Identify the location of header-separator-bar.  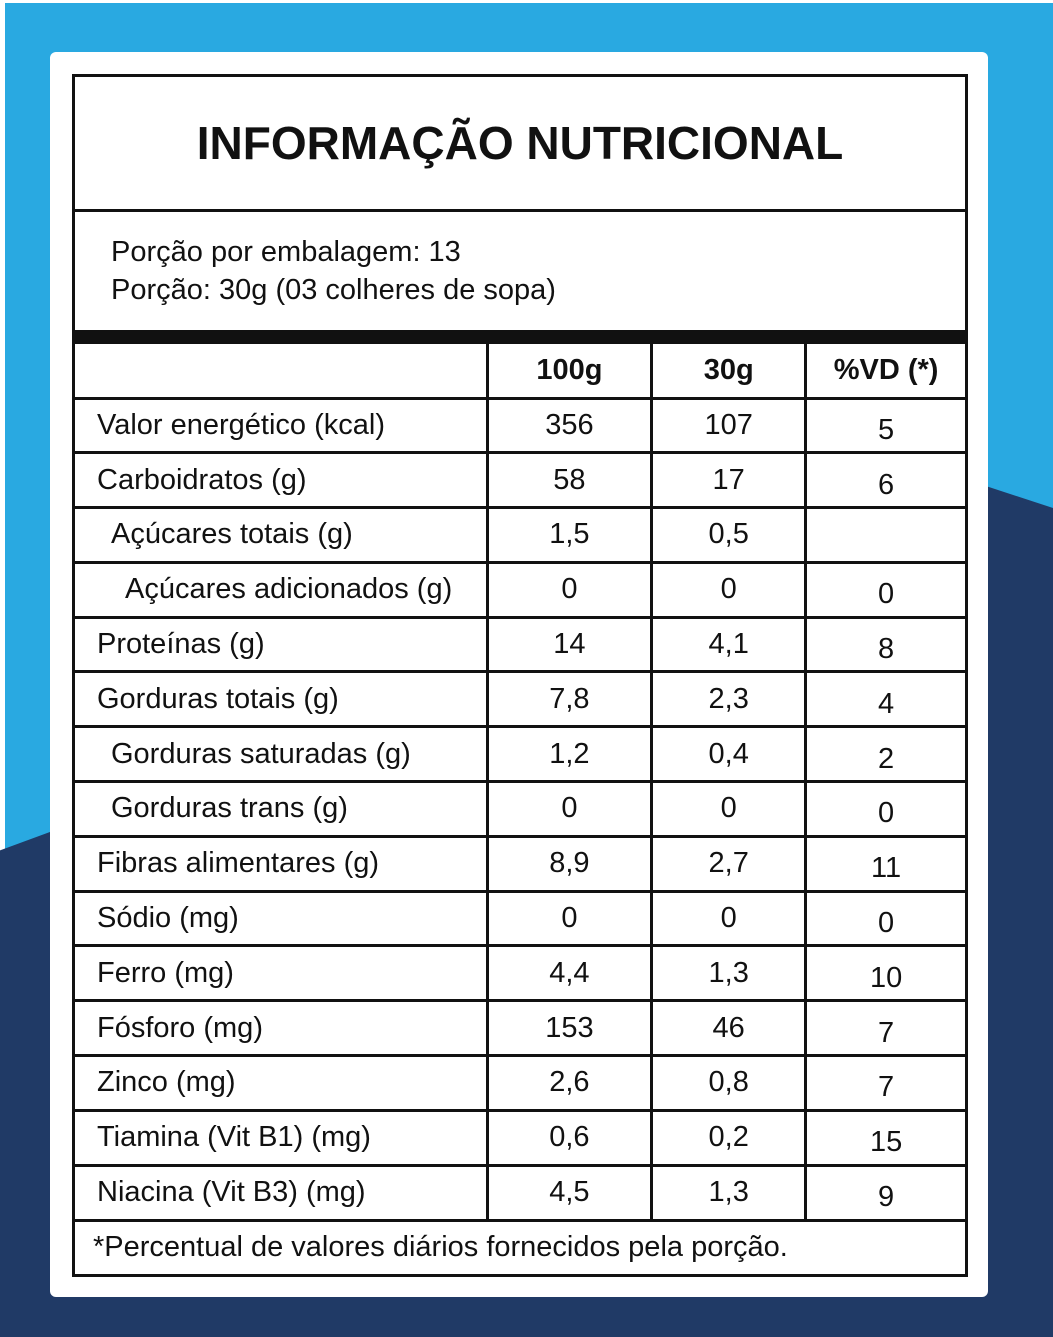
(520, 337).